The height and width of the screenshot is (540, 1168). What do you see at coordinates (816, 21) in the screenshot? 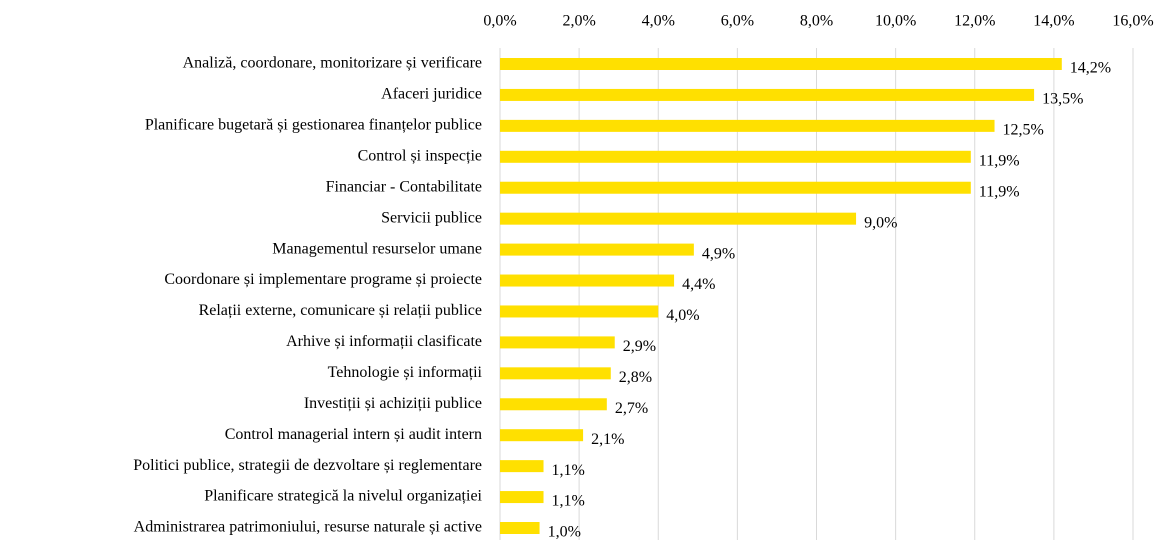
I see `x-tick-label: 8,0%` at bounding box center [816, 21].